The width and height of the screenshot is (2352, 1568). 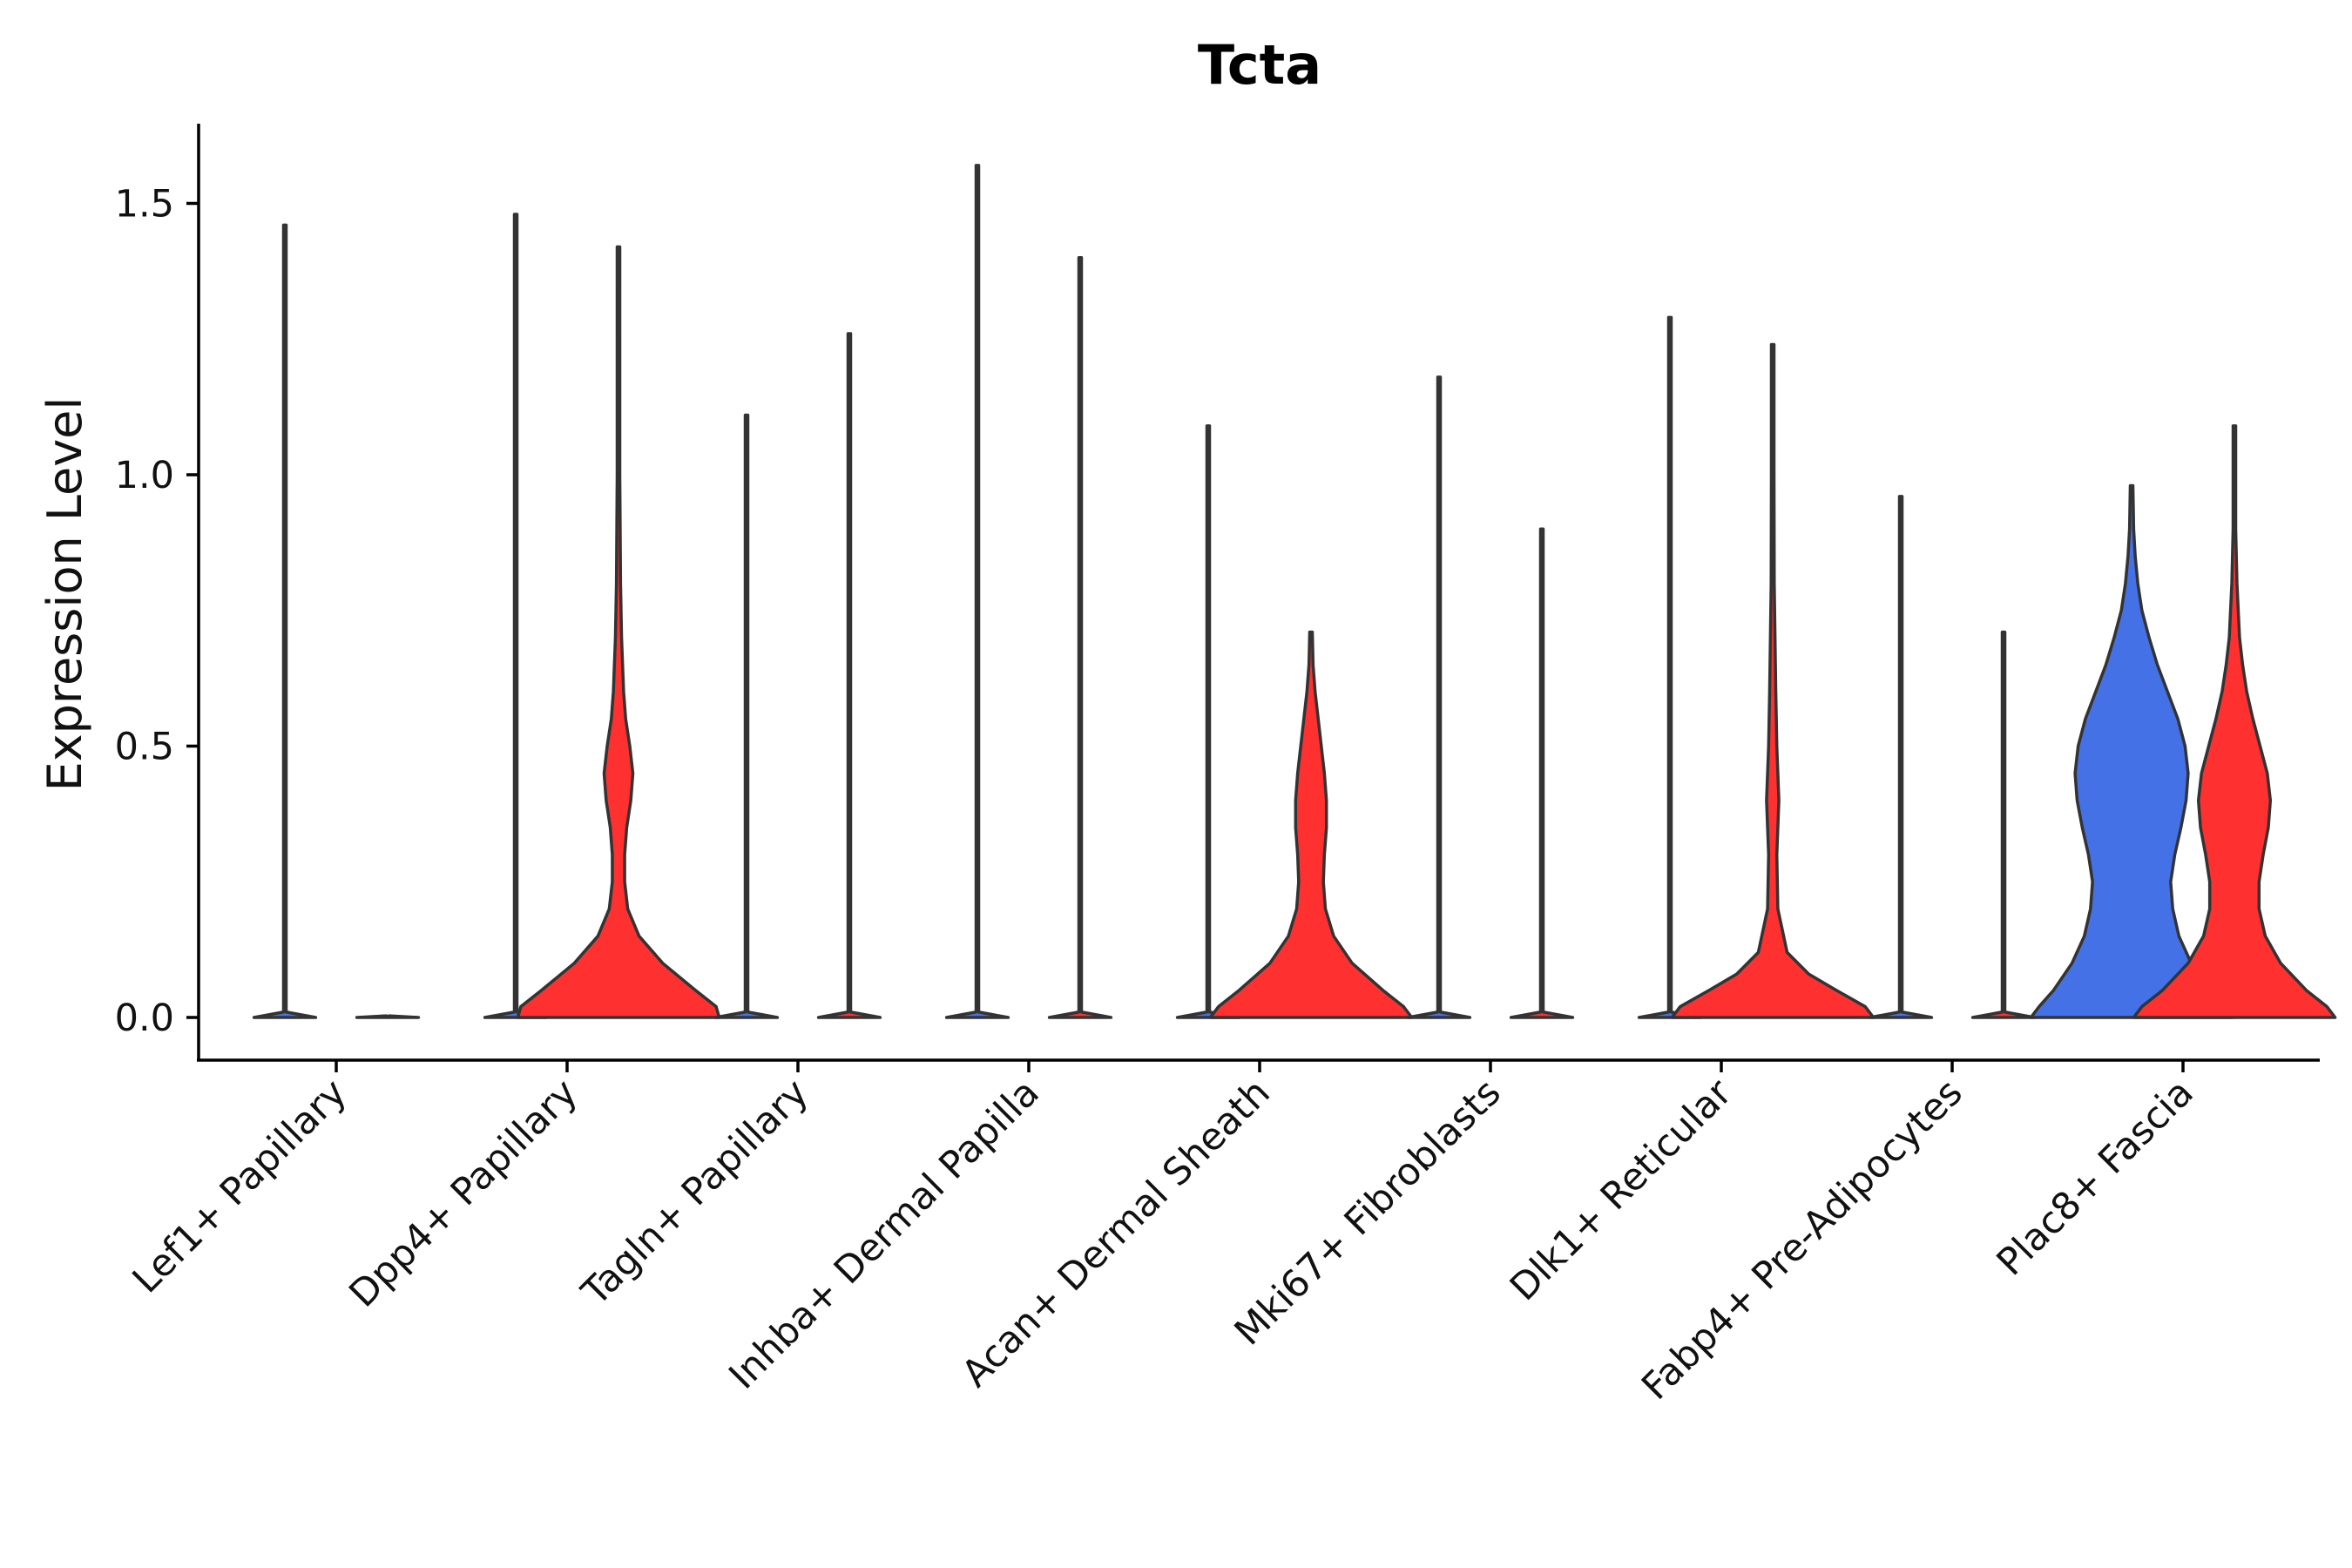 What do you see at coordinates (1369, 1212) in the screenshot?
I see `x-tick-label: Mki67+ Fibroblasts` at bounding box center [1369, 1212].